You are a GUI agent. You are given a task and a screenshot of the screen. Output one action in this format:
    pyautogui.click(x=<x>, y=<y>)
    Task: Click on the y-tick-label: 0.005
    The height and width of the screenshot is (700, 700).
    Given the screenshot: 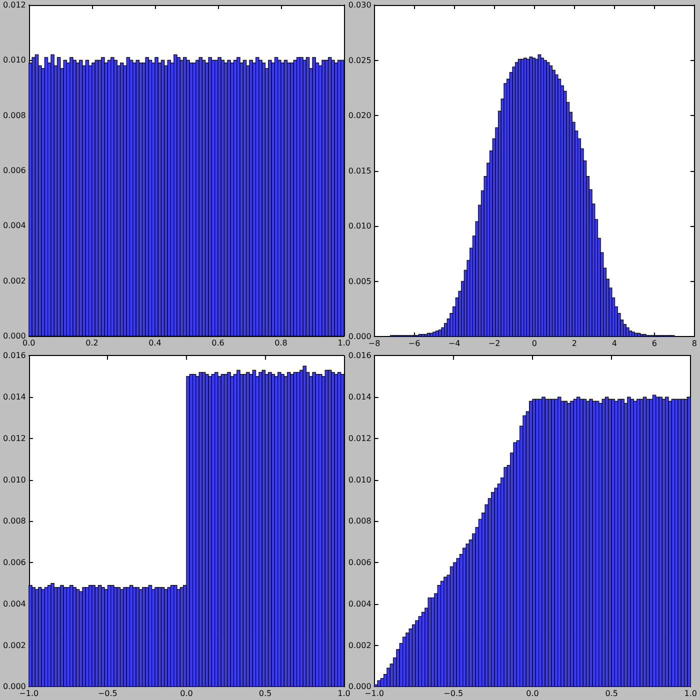 What is the action you would take?
    pyautogui.click(x=360, y=281)
    